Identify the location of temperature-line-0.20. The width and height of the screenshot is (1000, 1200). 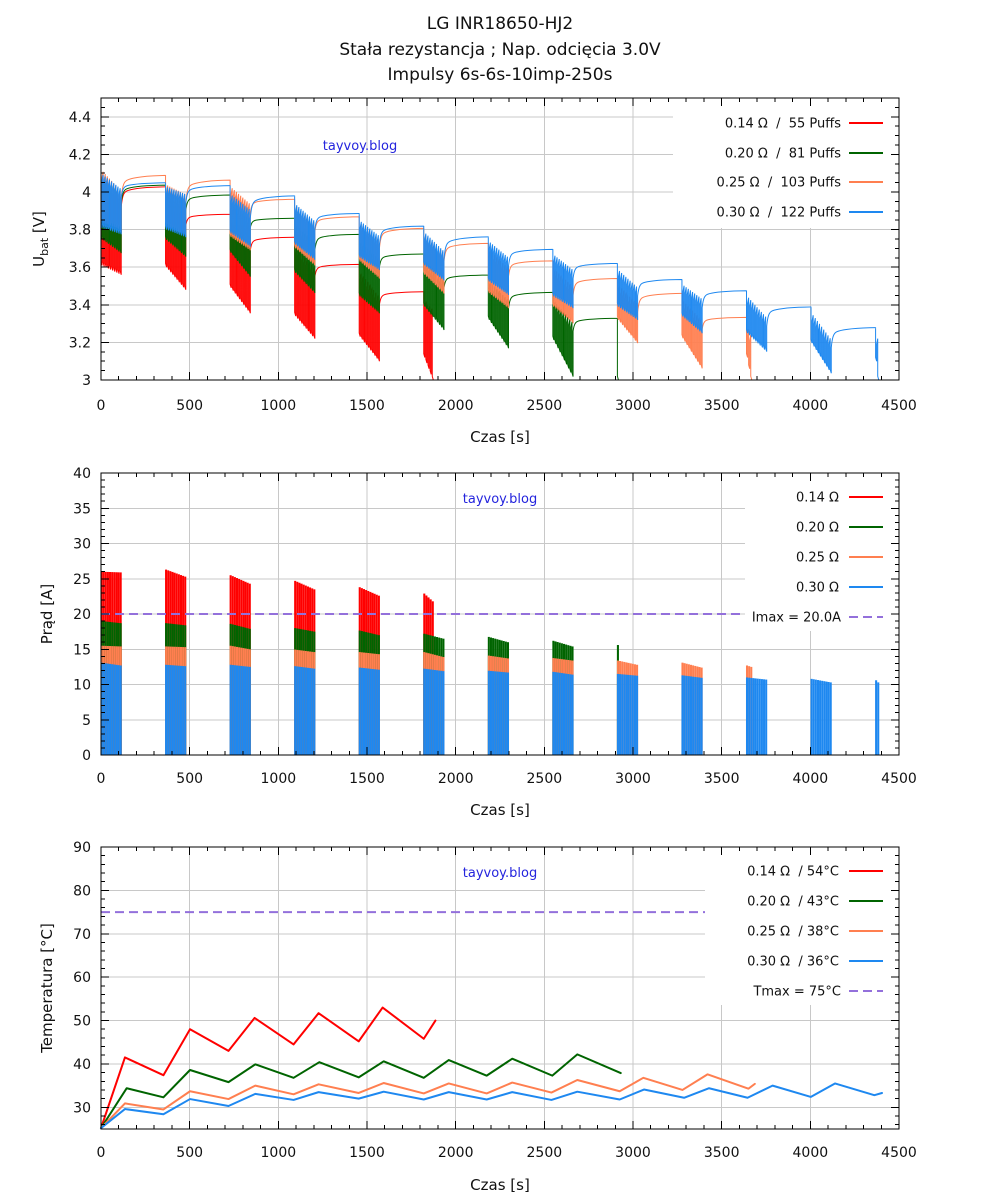
(361, 1091).